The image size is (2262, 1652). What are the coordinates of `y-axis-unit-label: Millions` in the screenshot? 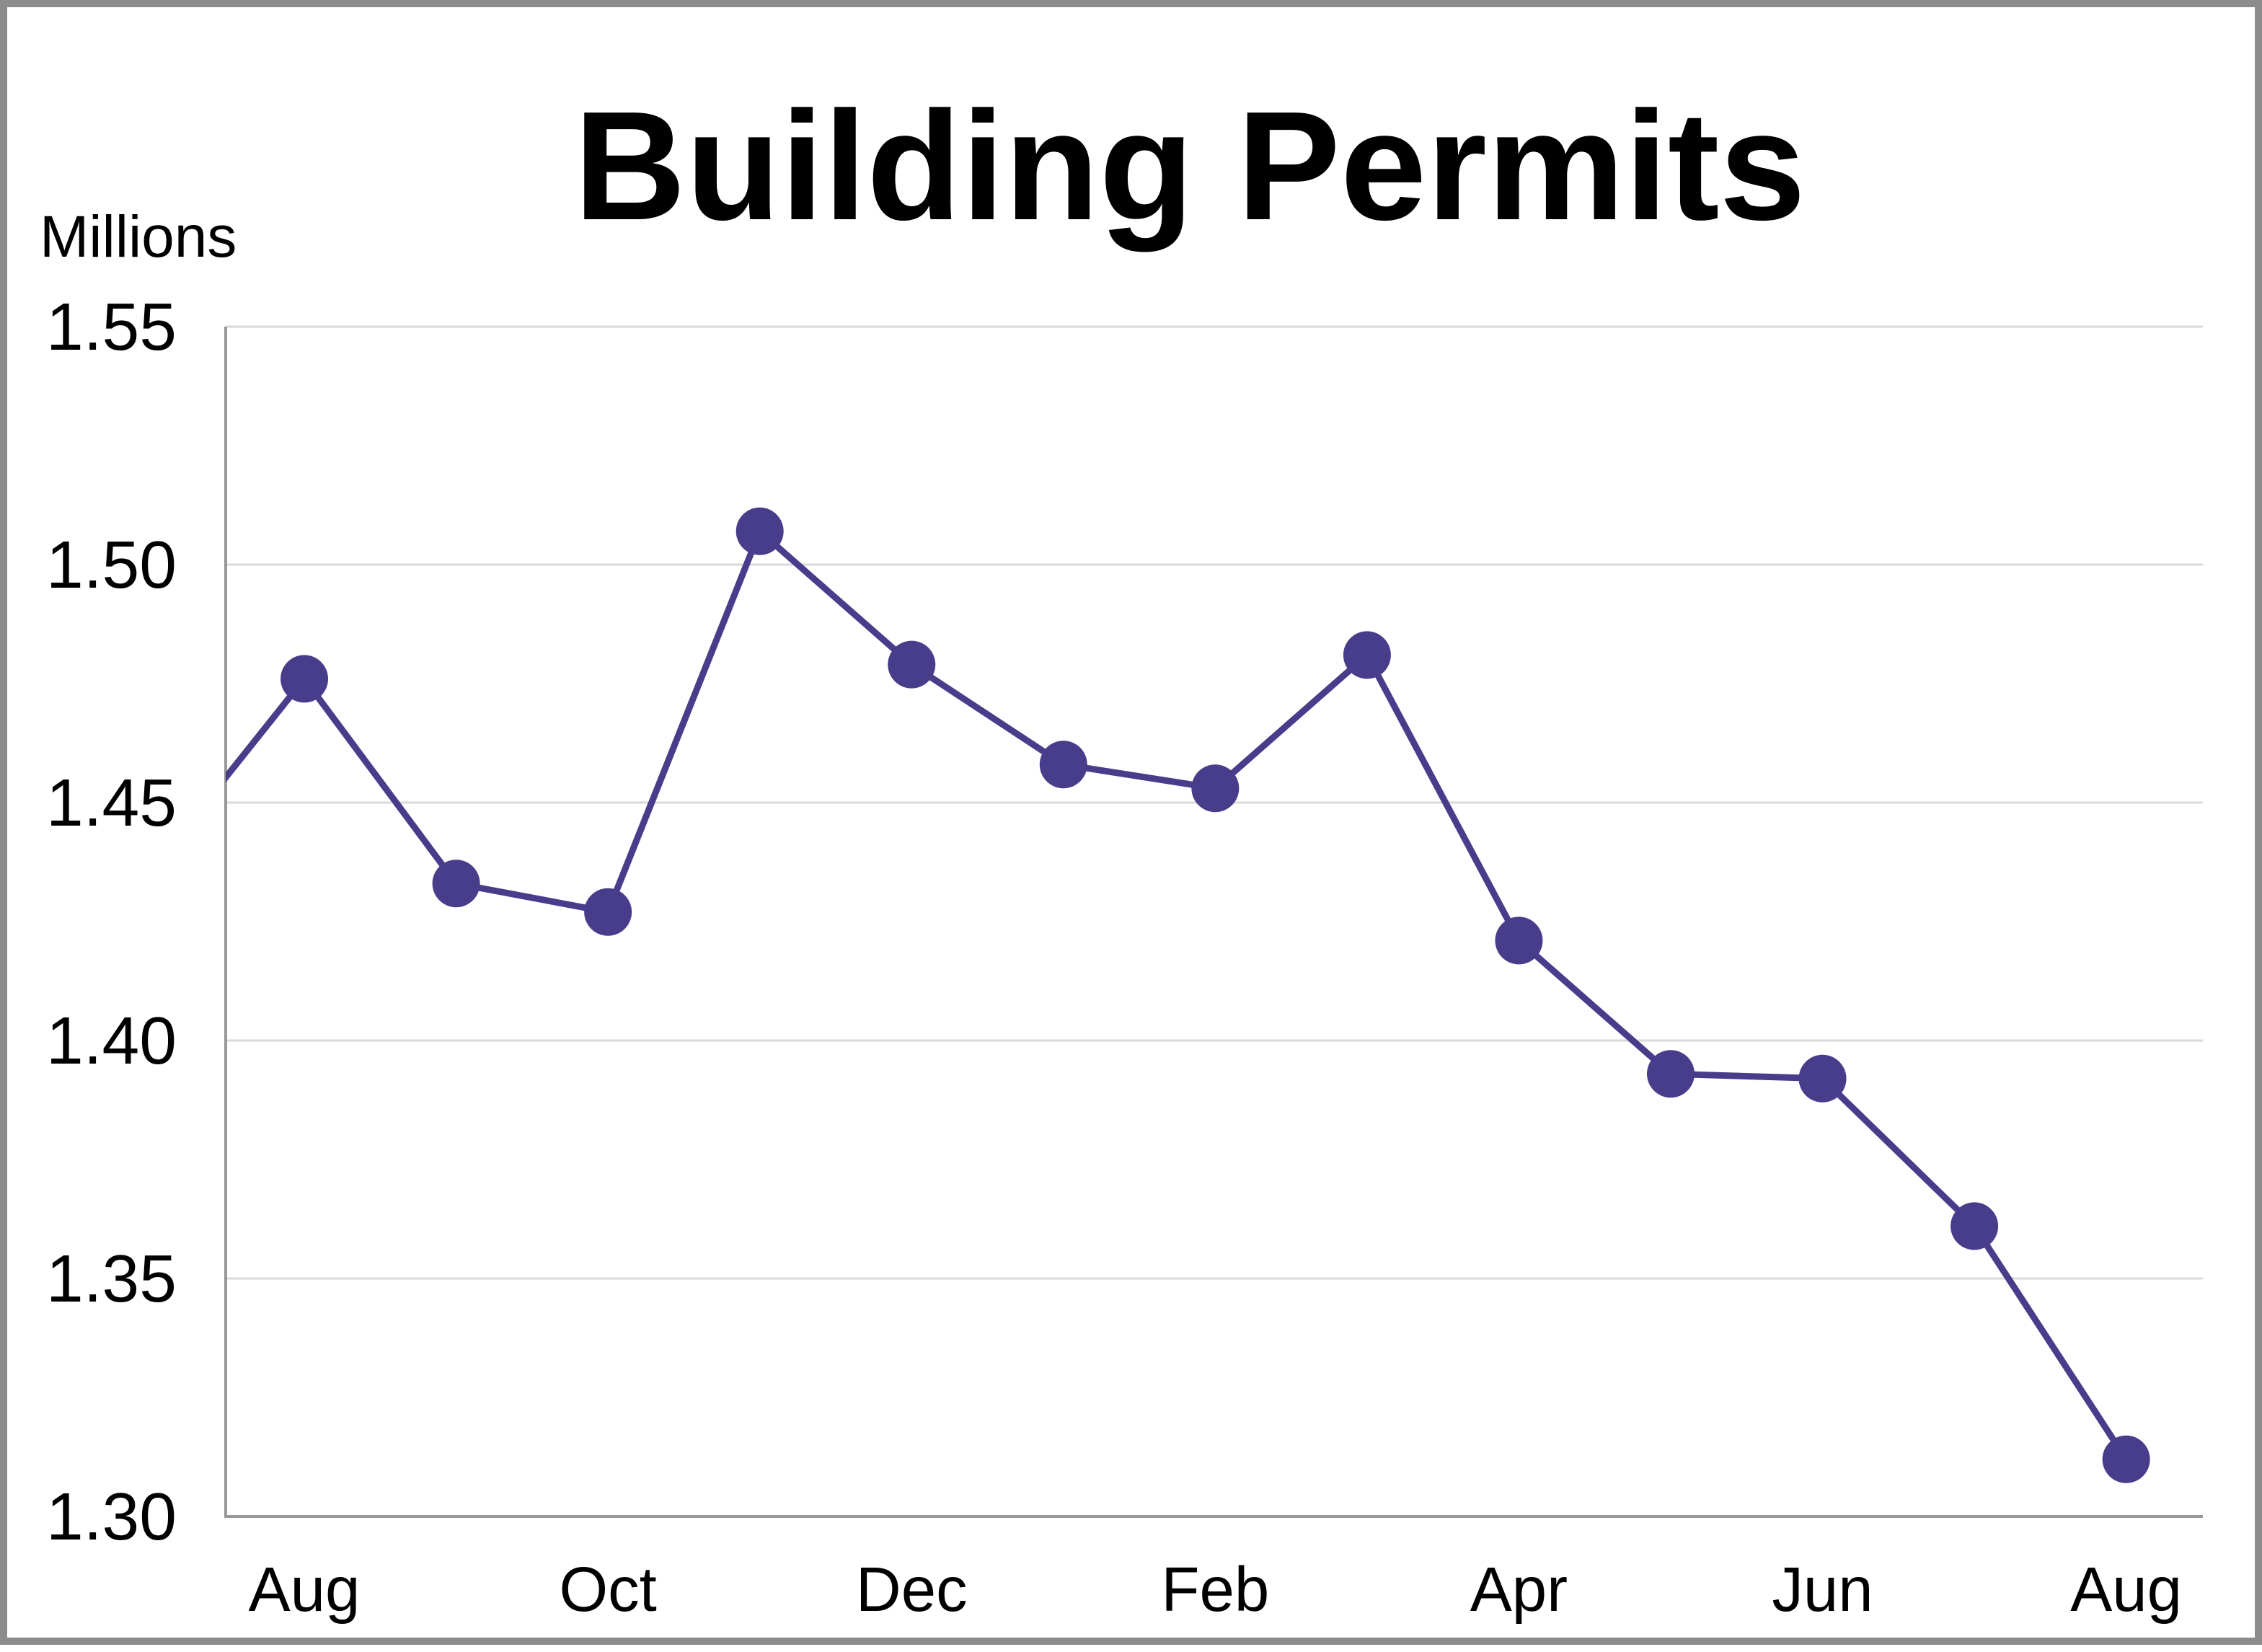 It's located at (138, 237).